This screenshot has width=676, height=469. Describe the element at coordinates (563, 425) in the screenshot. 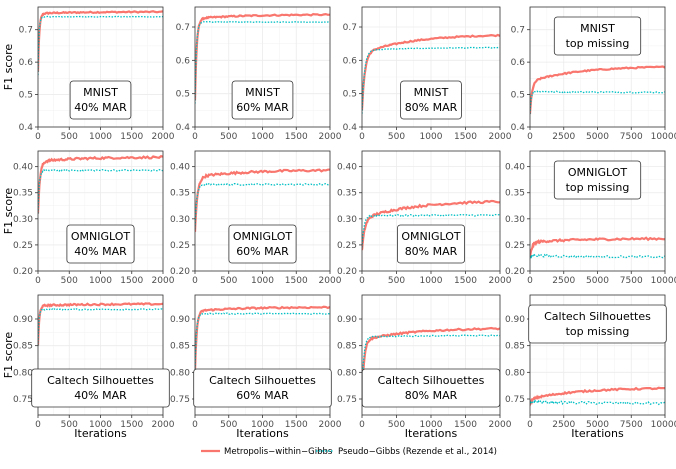

I see `x-tick-label: 2500` at that location.